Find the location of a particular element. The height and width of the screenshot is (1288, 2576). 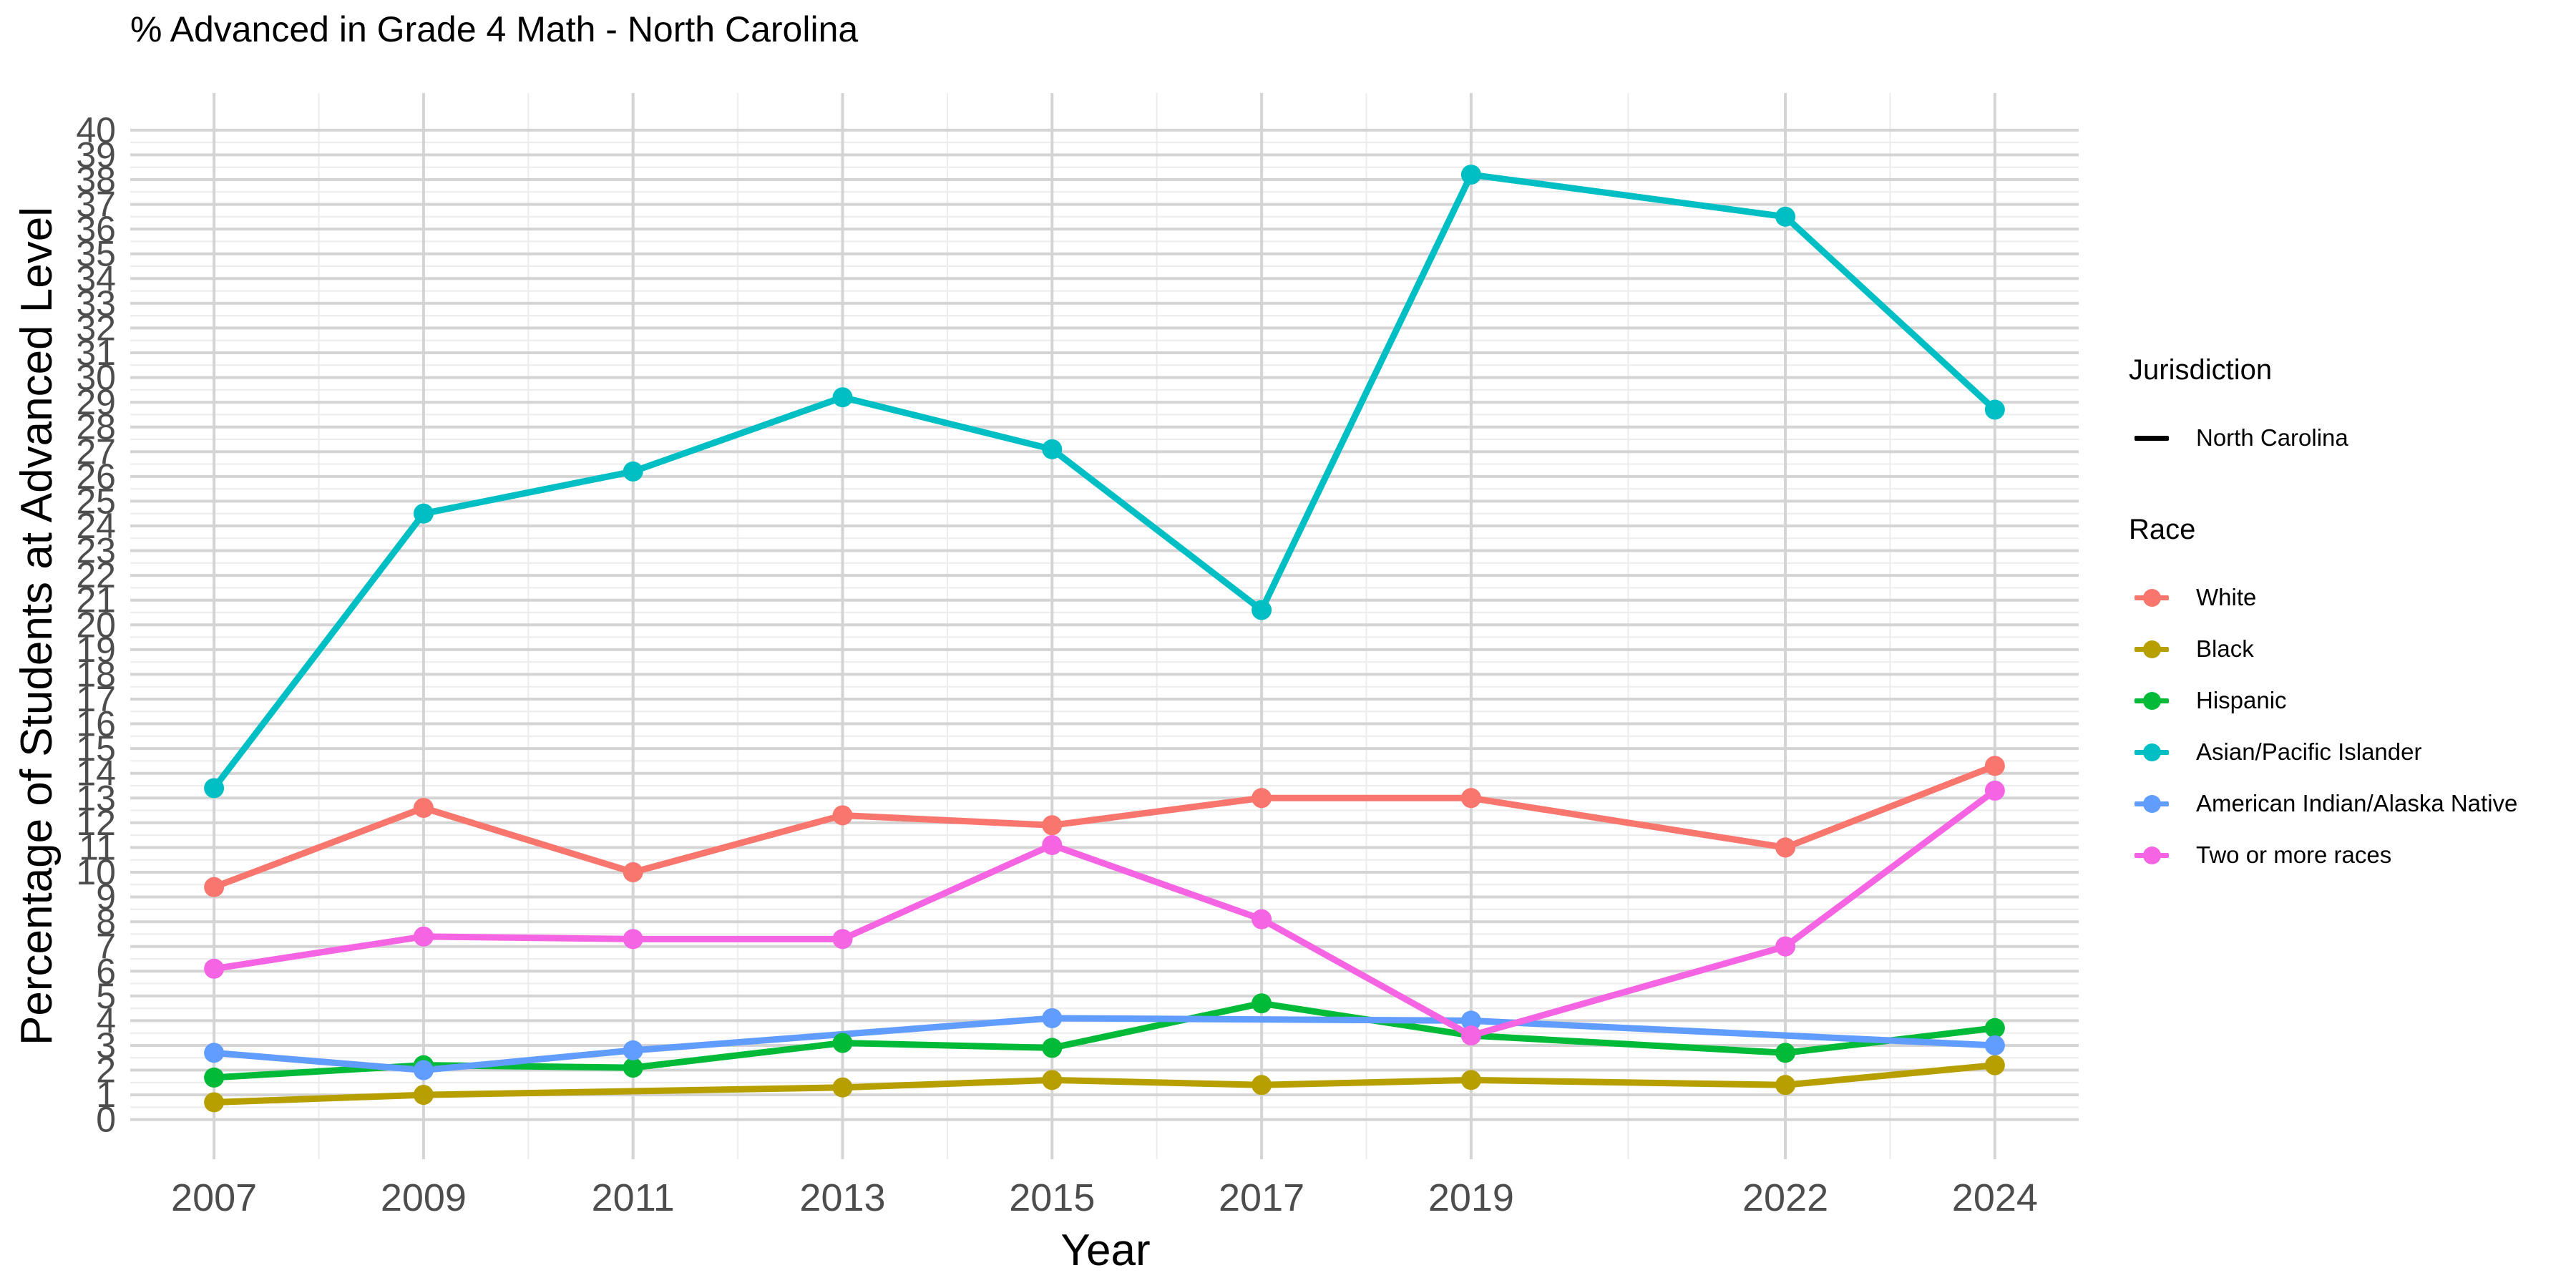

x-tick-label: 2017 is located at coordinates (1261, 1197).